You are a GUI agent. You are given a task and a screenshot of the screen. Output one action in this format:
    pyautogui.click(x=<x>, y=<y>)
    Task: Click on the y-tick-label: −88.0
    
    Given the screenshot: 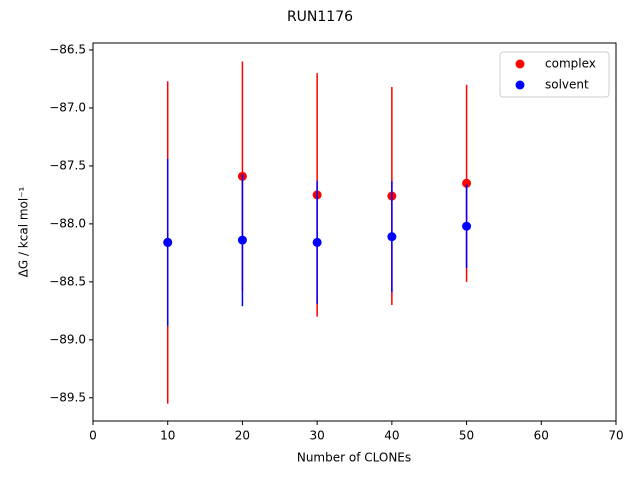 What is the action you would take?
    pyautogui.click(x=67, y=223)
    